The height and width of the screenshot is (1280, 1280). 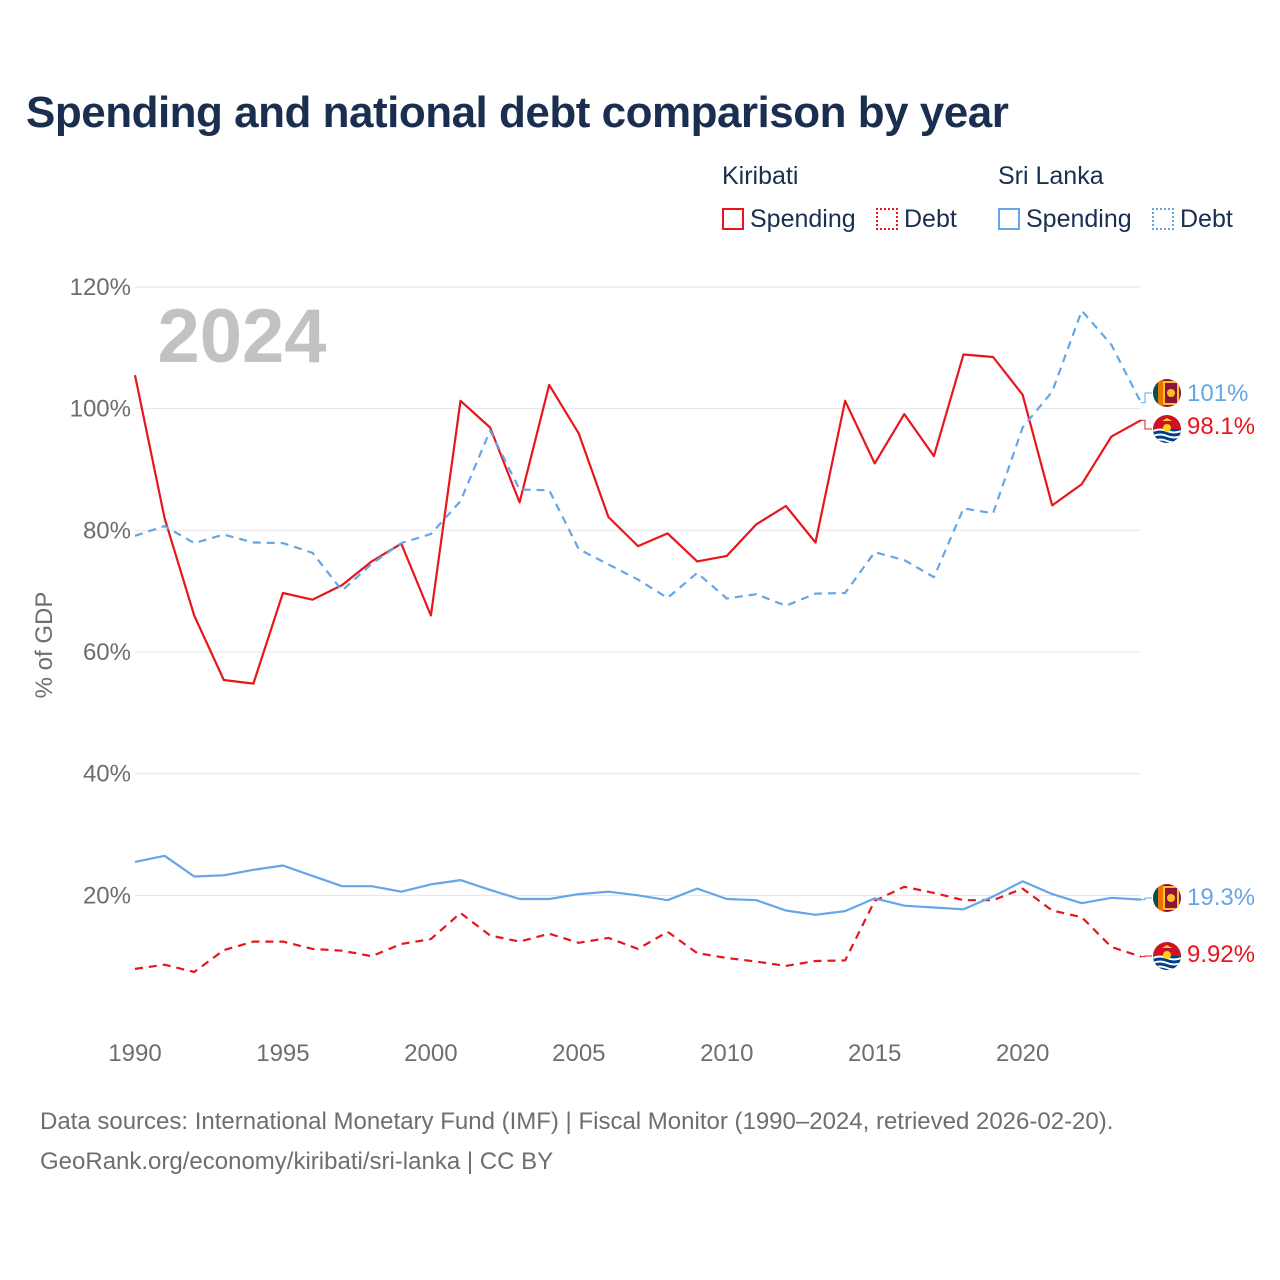 I want to click on legend-kiribati-debt: Debt, so click(x=916, y=219).